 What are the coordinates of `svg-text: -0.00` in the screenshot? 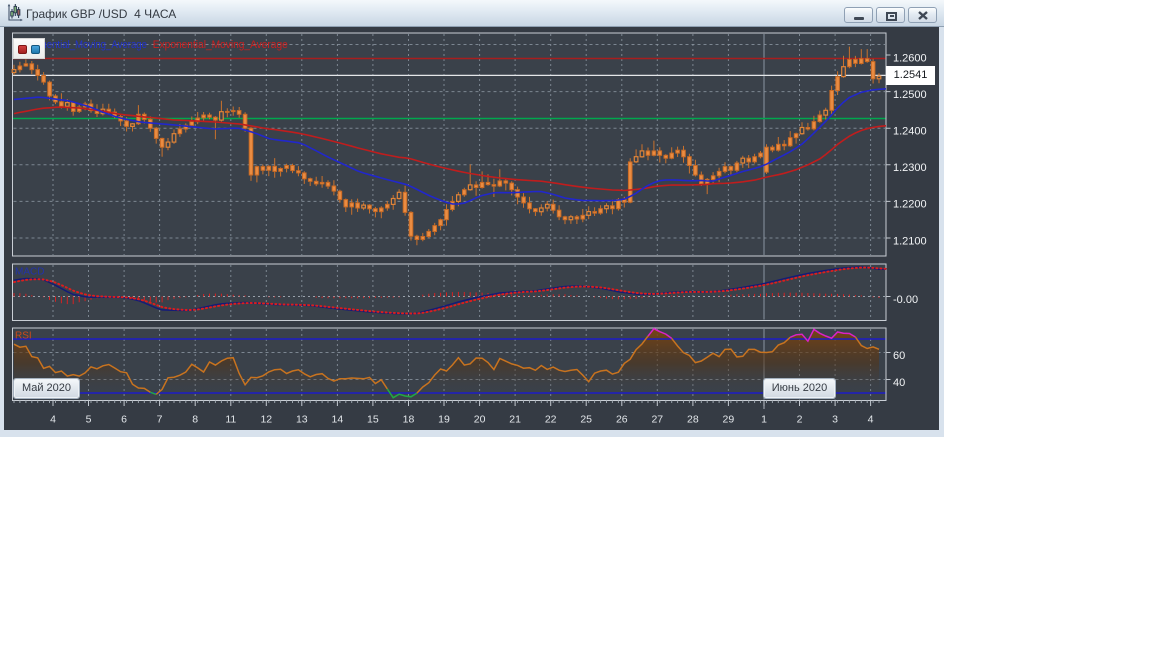 It's located at (905, 300).